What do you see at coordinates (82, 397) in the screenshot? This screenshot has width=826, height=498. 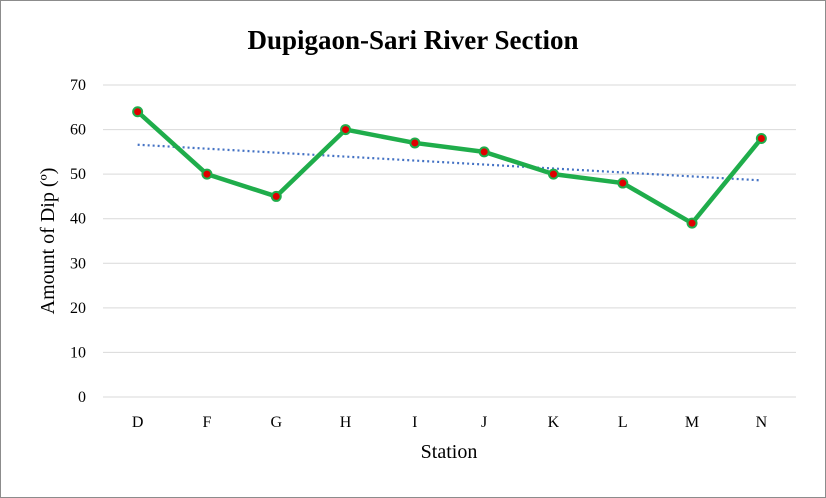 I see `y-tick-label: 0` at bounding box center [82, 397].